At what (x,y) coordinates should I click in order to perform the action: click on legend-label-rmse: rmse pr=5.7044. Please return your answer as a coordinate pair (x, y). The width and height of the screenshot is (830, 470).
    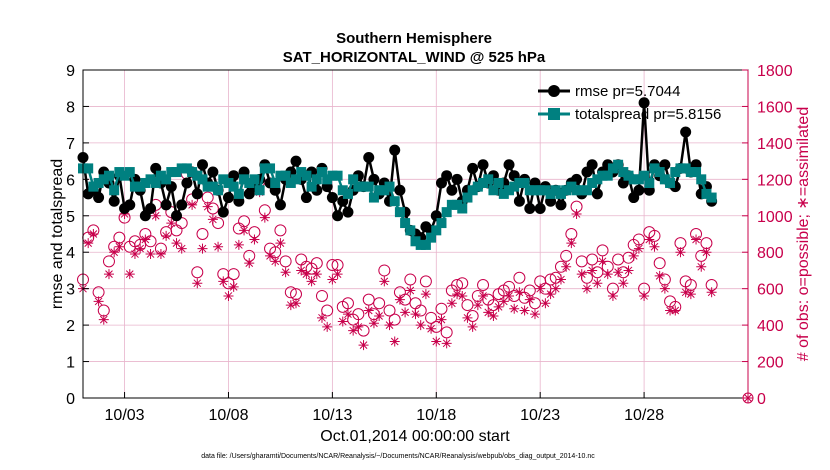
    Looking at the image, I should click on (627, 91).